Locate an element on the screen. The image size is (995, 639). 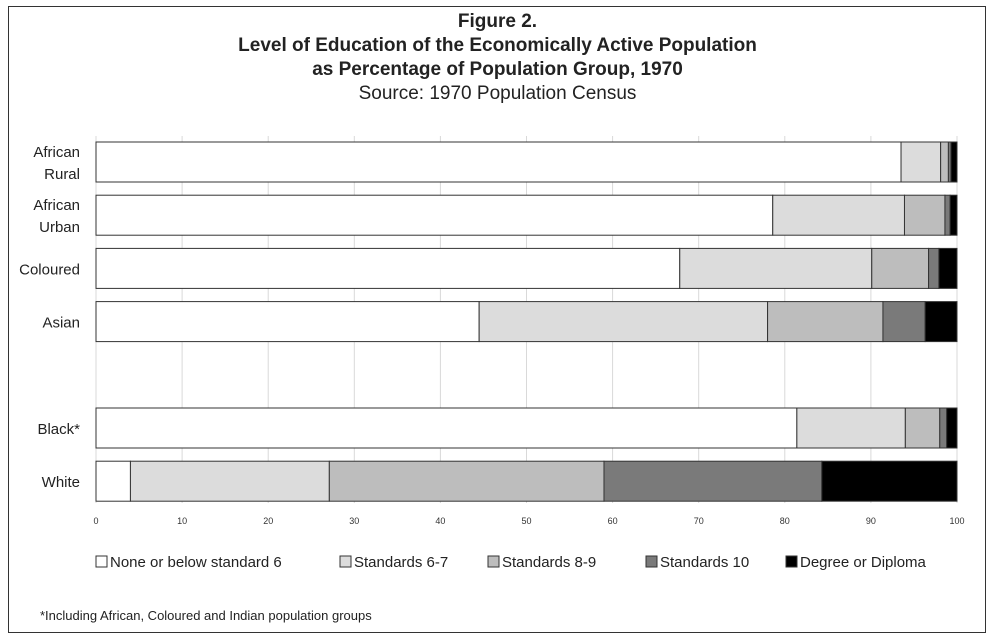
x-tick-label-0: 0 is located at coordinates (95, 521).